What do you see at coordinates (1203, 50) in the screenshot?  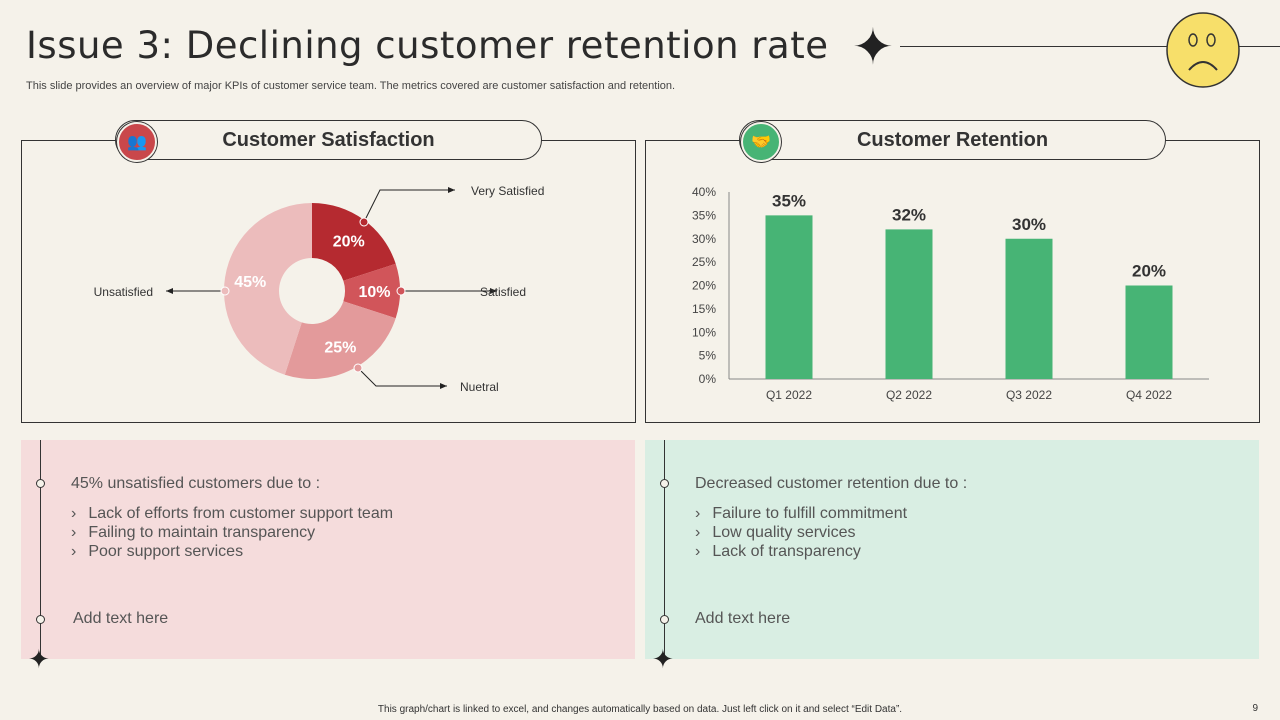 I see `sad-face-icon` at bounding box center [1203, 50].